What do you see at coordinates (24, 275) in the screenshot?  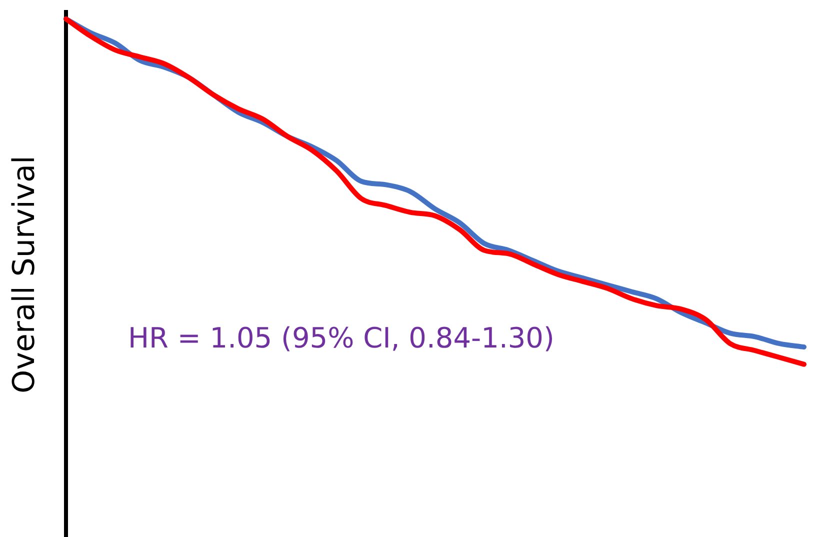 I see `y-axis-title: Overall Survival` at bounding box center [24, 275].